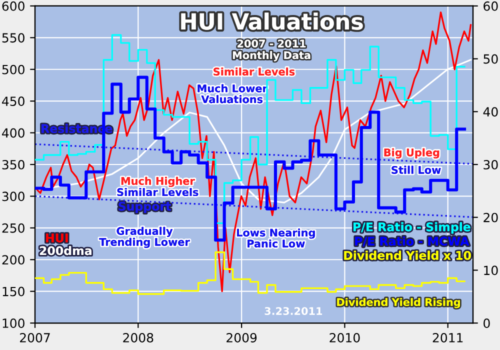 Image resolution: width=500 pixels, height=350 pixels. What do you see at coordinates (398, 303) in the screenshot?
I see `annotation: Dividend Yield Rising` at bounding box center [398, 303].